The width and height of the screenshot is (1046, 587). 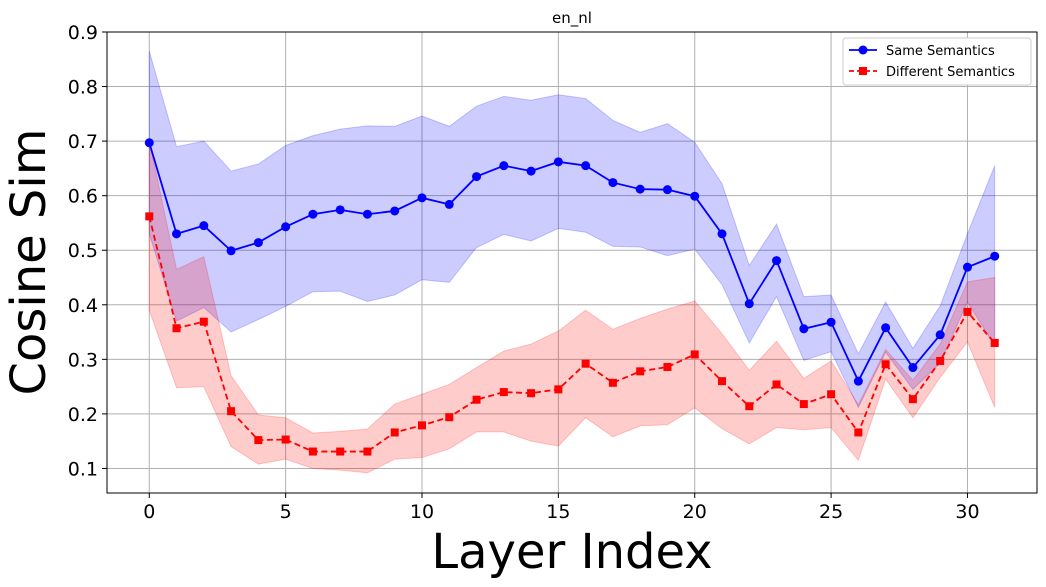 What do you see at coordinates (83, 251) in the screenshot?
I see `y-tick-label: 0.5` at bounding box center [83, 251].